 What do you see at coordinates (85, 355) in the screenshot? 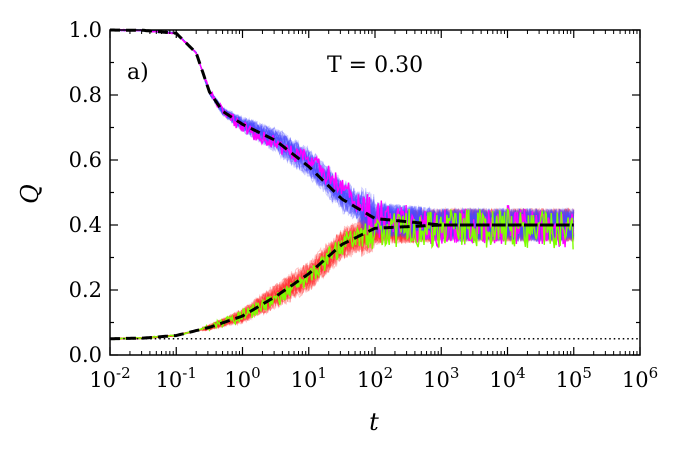
I see `y-tick-label: 0.0` at bounding box center [85, 355].